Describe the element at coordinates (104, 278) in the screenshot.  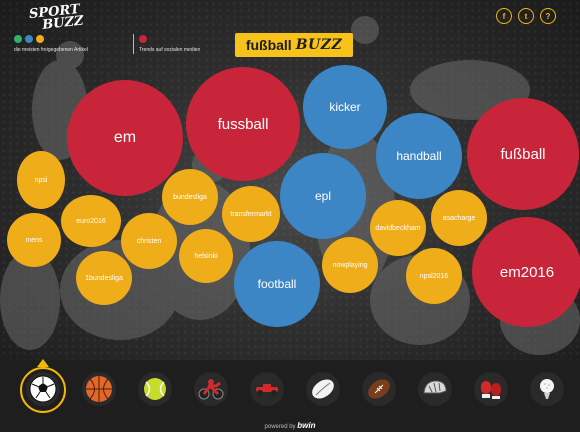
I see `bubble-1bundesliga: 1bundesliga` at that location.